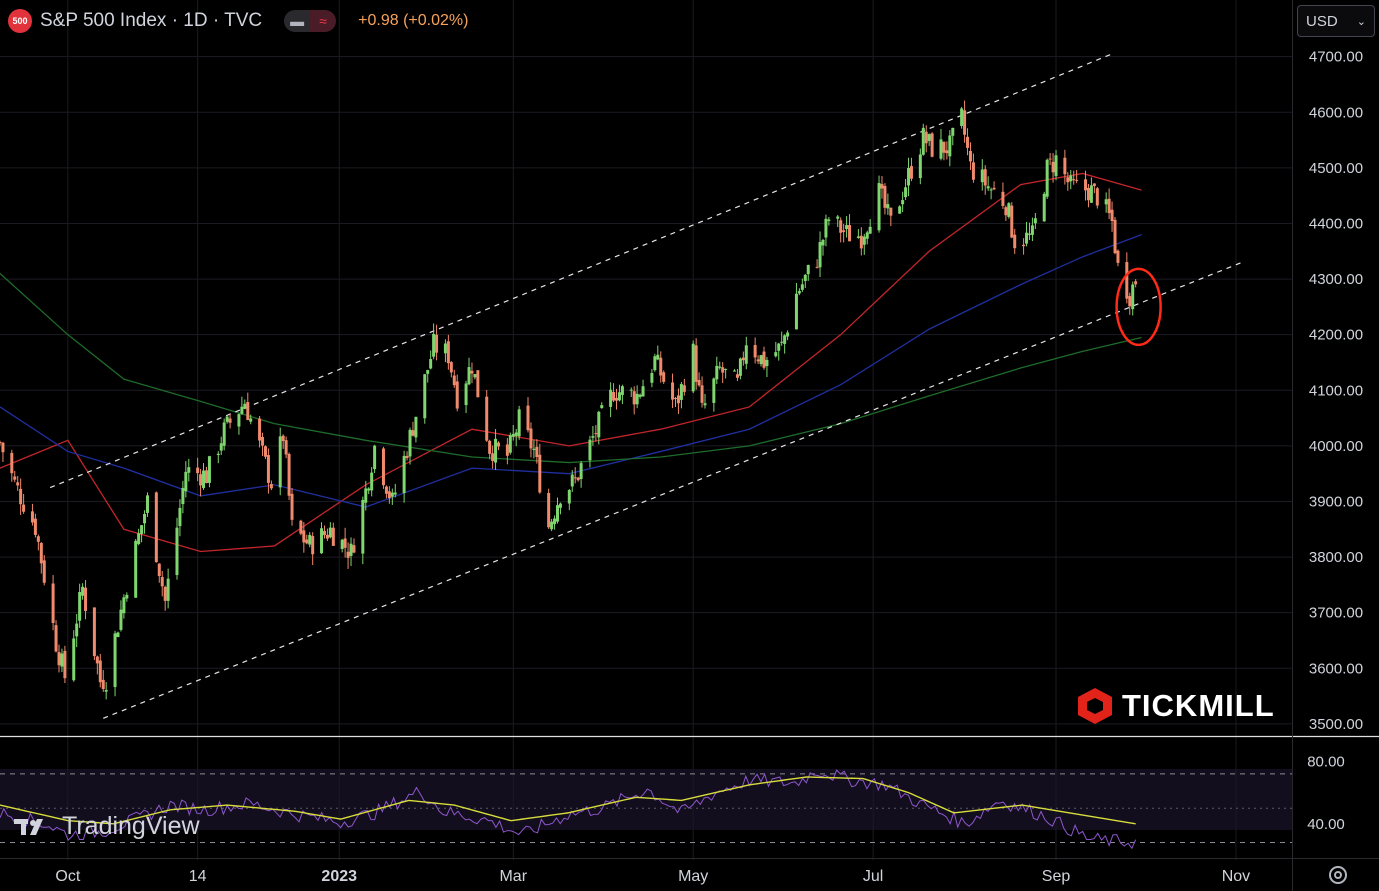 Image resolution: width=1379 pixels, height=891 pixels. I want to click on price-axis-label: 4600.00, so click(1336, 112).